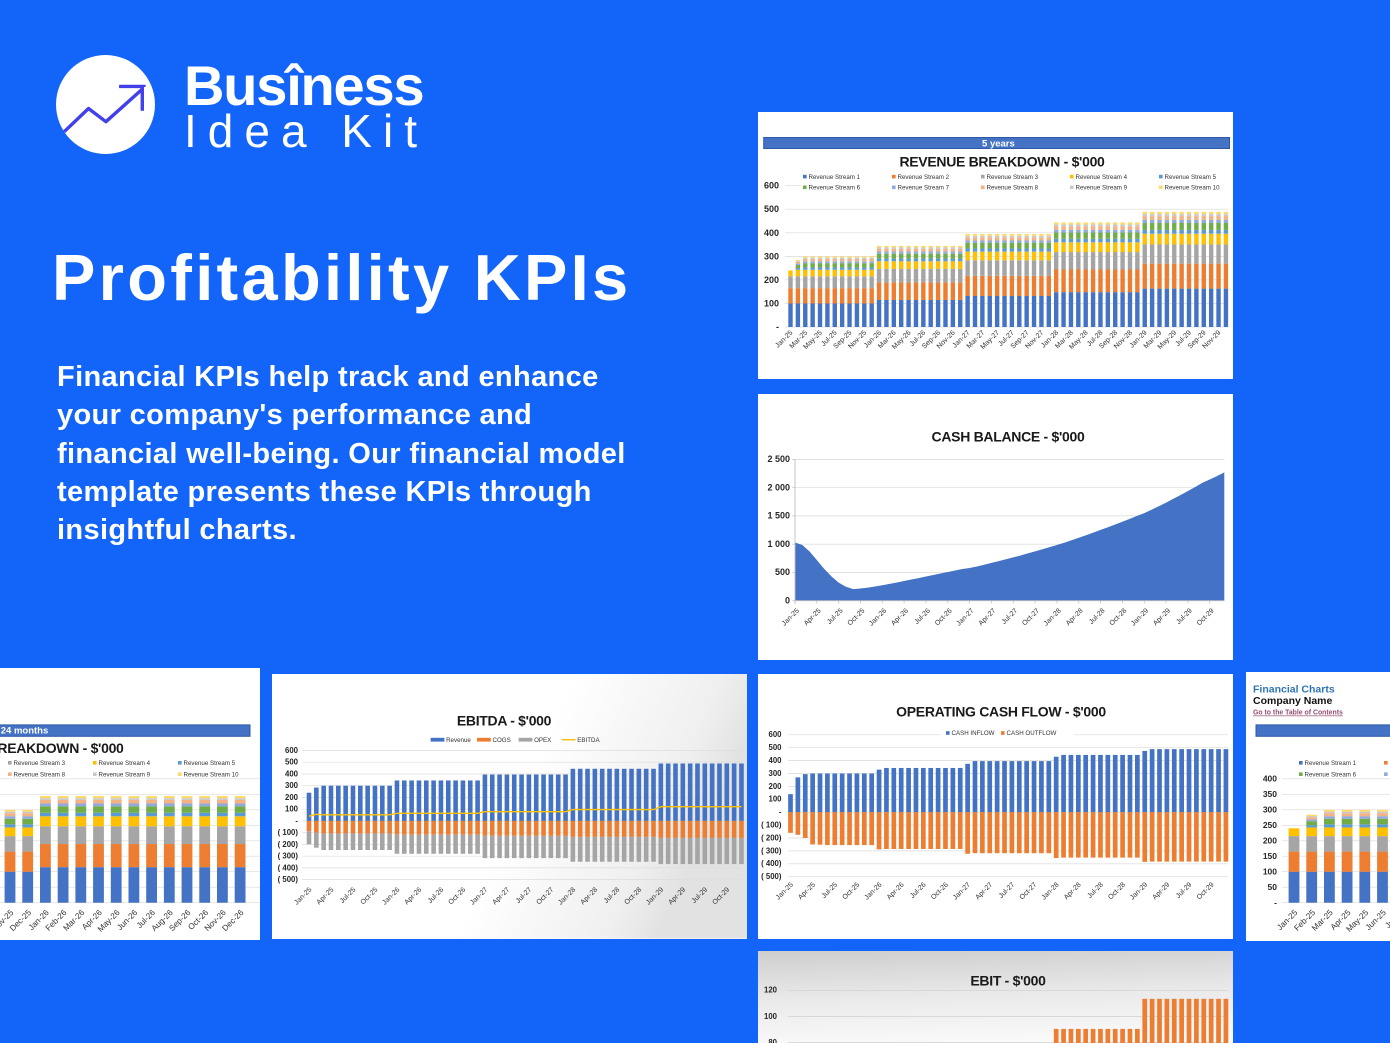  Describe the element at coordinates (973, 733) in the screenshot. I see `svg-text: CASH INFLOW` at that location.